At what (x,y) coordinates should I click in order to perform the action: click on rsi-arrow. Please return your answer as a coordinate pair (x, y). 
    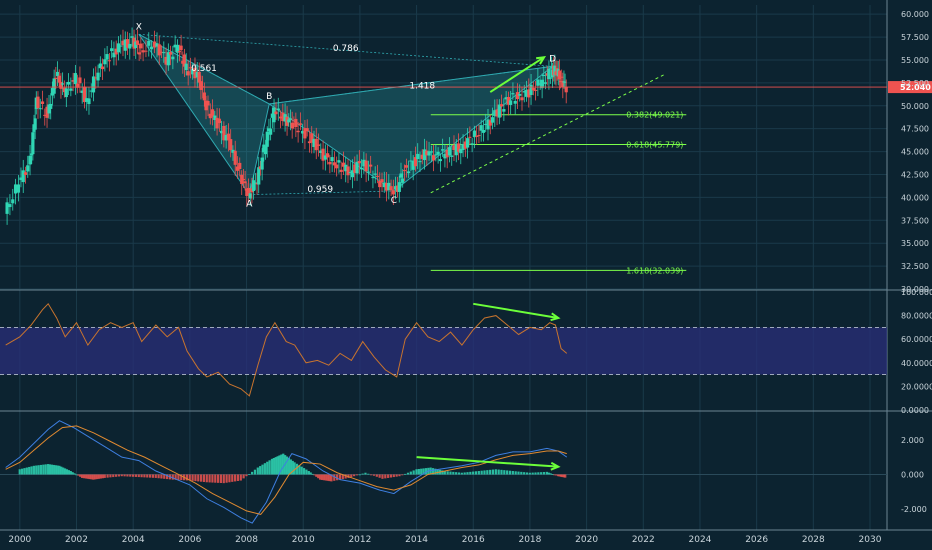
    Looking at the image, I should click on (516, 310).